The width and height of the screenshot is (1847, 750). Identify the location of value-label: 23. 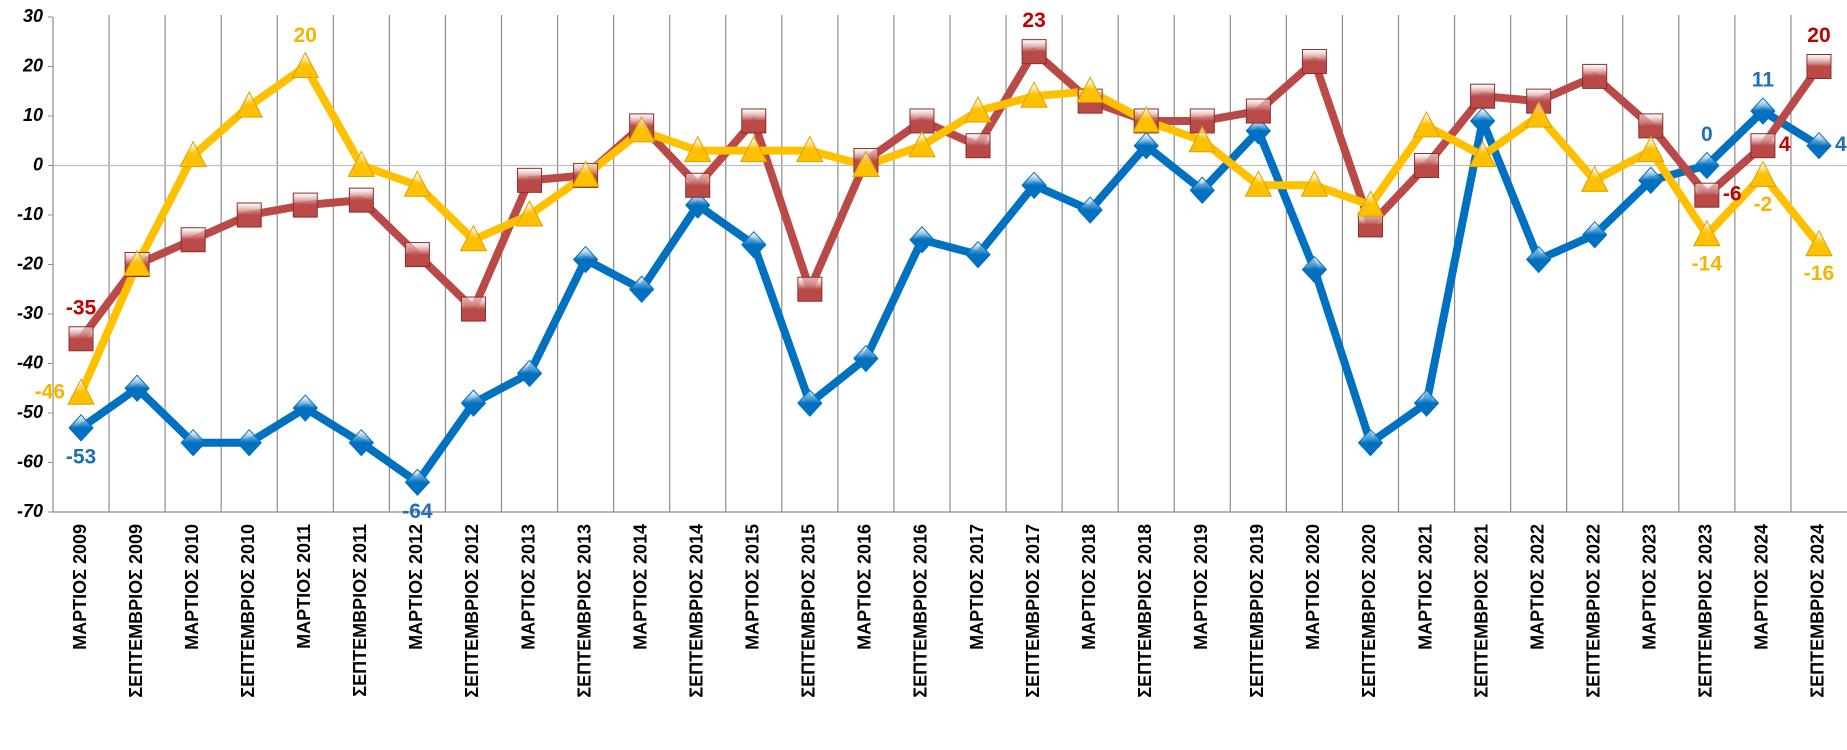
(1033, 20).